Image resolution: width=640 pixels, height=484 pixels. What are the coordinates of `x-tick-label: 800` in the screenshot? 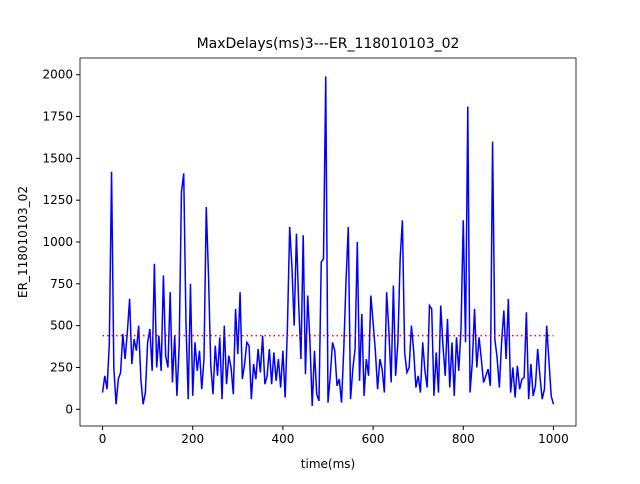 It's located at (463, 439).